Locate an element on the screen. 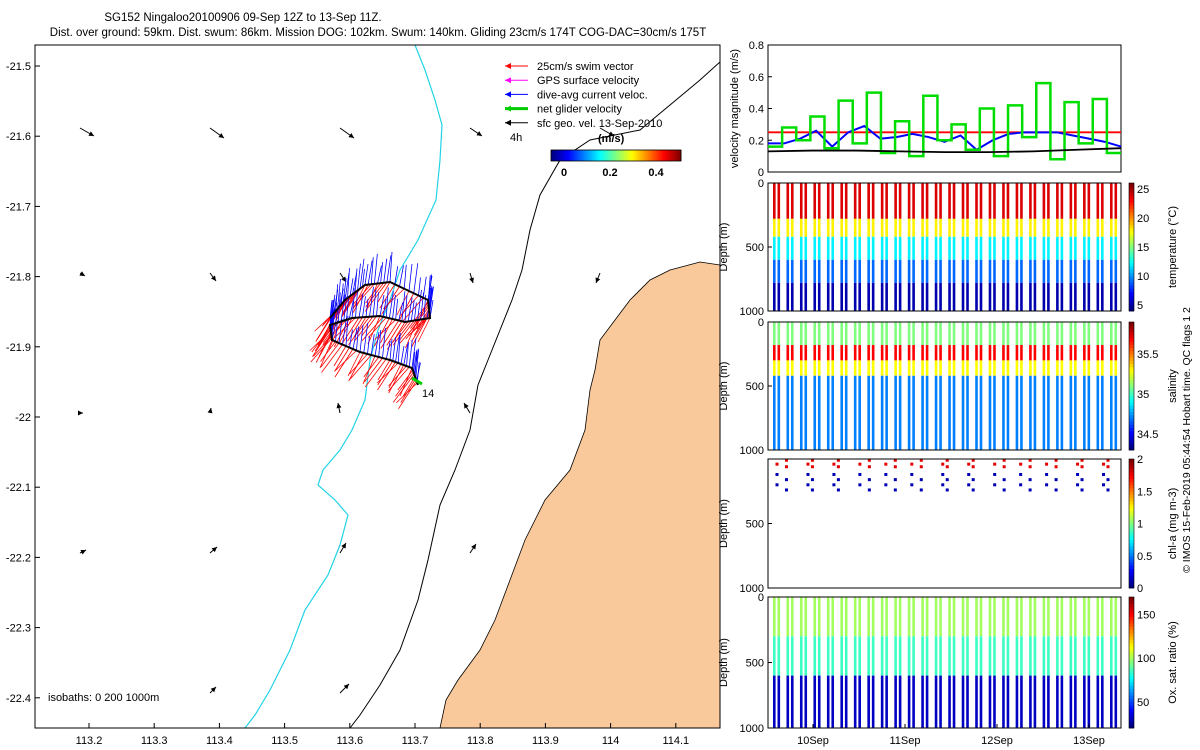 This screenshot has height=750, width=1200. lon-tick-label: 113.2 is located at coordinates (89, 741).